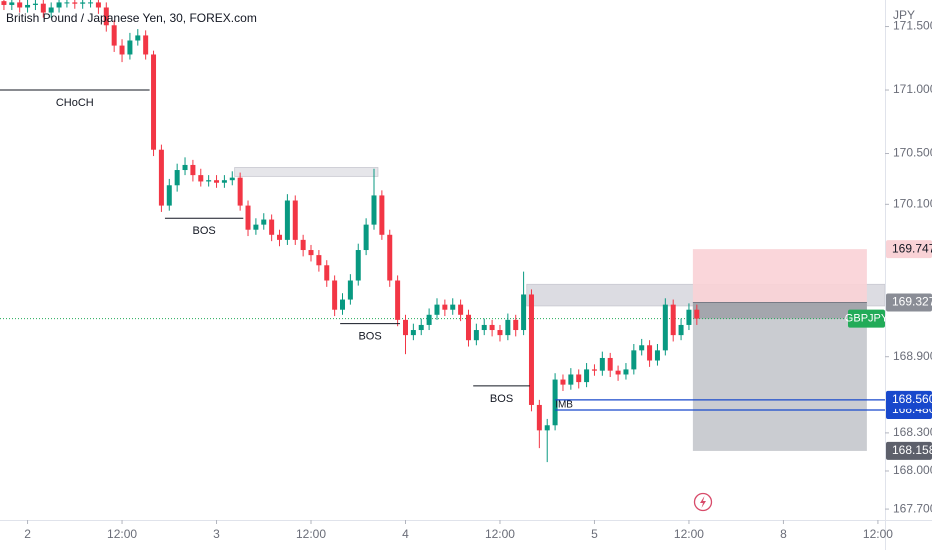  What do you see at coordinates (703, 502) in the screenshot?
I see `alert-icon` at bounding box center [703, 502].